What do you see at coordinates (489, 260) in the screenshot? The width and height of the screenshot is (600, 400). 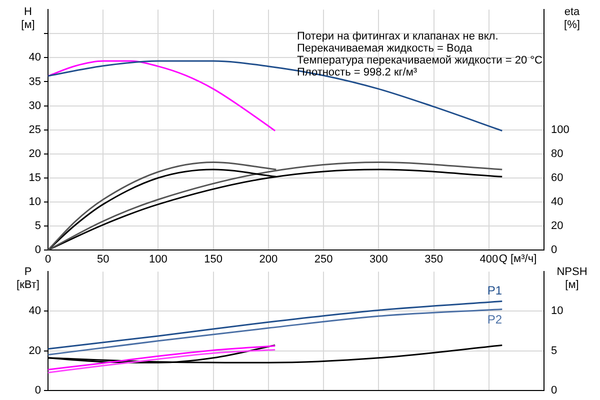 I see `x-tick-label: 400` at bounding box center [489, 260].